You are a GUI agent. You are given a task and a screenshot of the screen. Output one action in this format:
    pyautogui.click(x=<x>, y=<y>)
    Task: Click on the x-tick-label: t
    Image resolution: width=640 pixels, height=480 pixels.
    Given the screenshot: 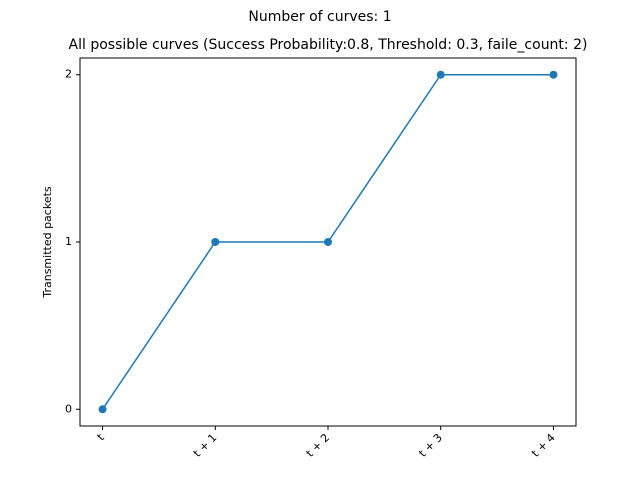 What is the action you would take?
    pyautogui.click(x=101, y=437)
    